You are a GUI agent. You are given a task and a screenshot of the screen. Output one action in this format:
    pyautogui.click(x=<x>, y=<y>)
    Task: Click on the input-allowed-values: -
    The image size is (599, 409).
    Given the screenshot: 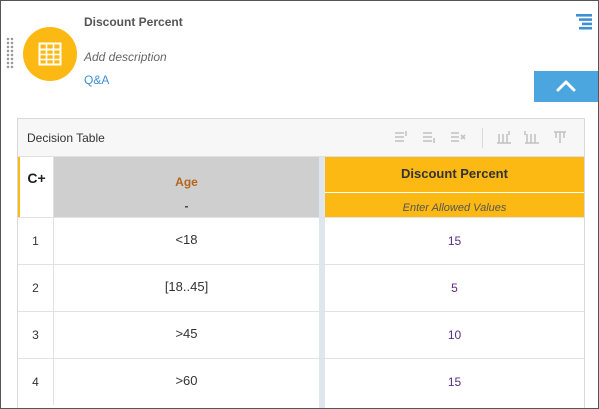 What is the action you would take?
    pyautogui.click(x=186, y=206)
    